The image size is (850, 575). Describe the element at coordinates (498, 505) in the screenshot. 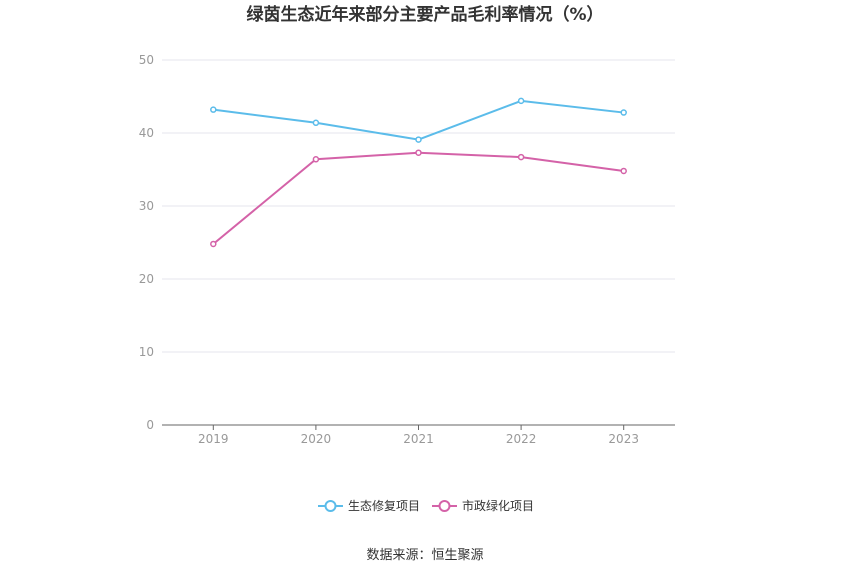

I see `legend-label: 市政绿化项目` at that location.